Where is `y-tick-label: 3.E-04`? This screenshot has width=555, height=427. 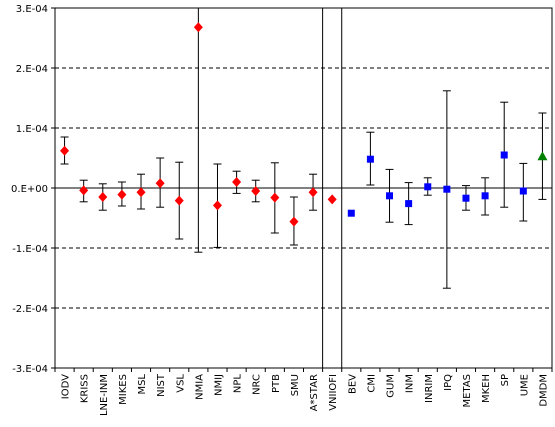
y-tick-label: 3.E-04 is located at coordinates (32, 9).